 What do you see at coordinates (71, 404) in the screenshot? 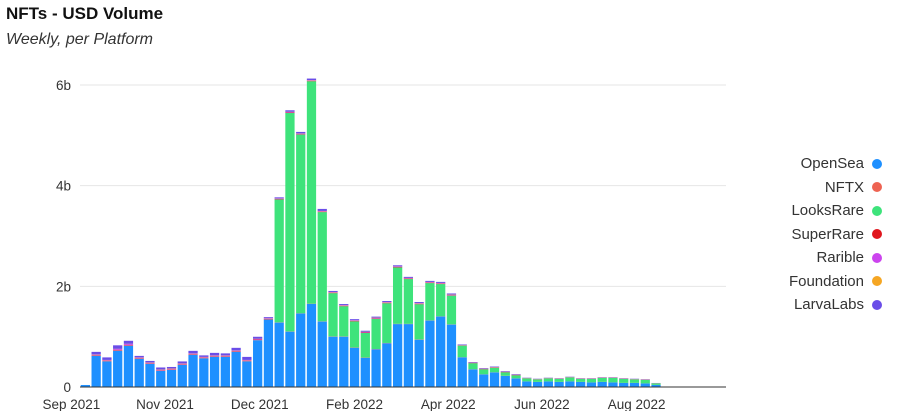
I see `x-tick-label: Sep 2021` at bounding box center [71, 404].